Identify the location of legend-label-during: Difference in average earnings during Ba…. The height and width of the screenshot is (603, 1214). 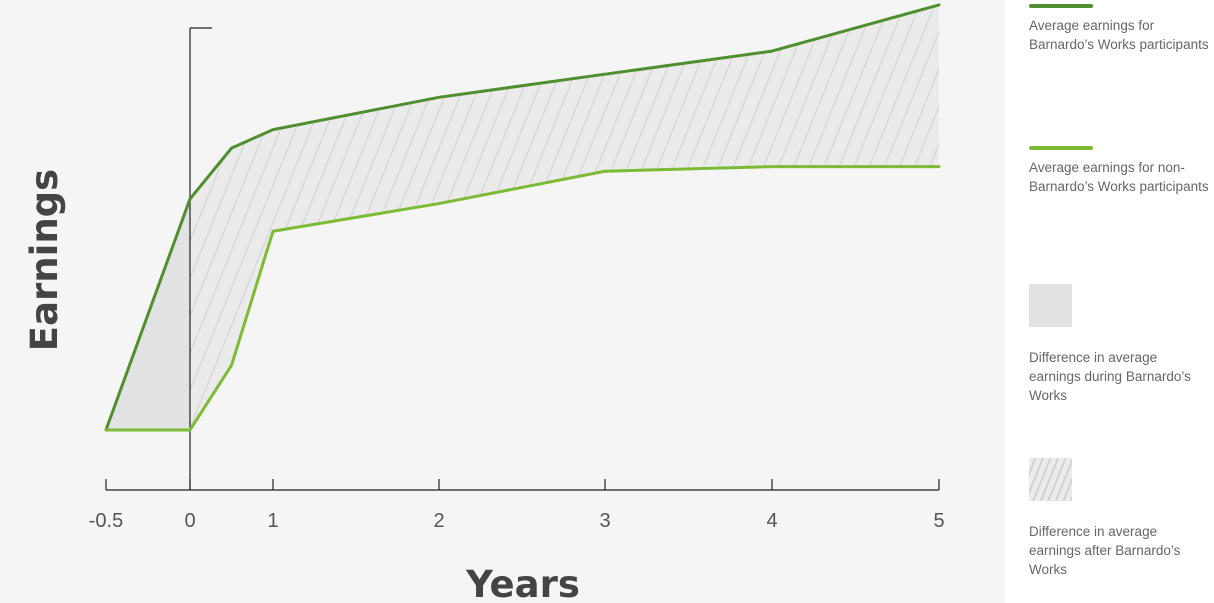
(1110, 376).